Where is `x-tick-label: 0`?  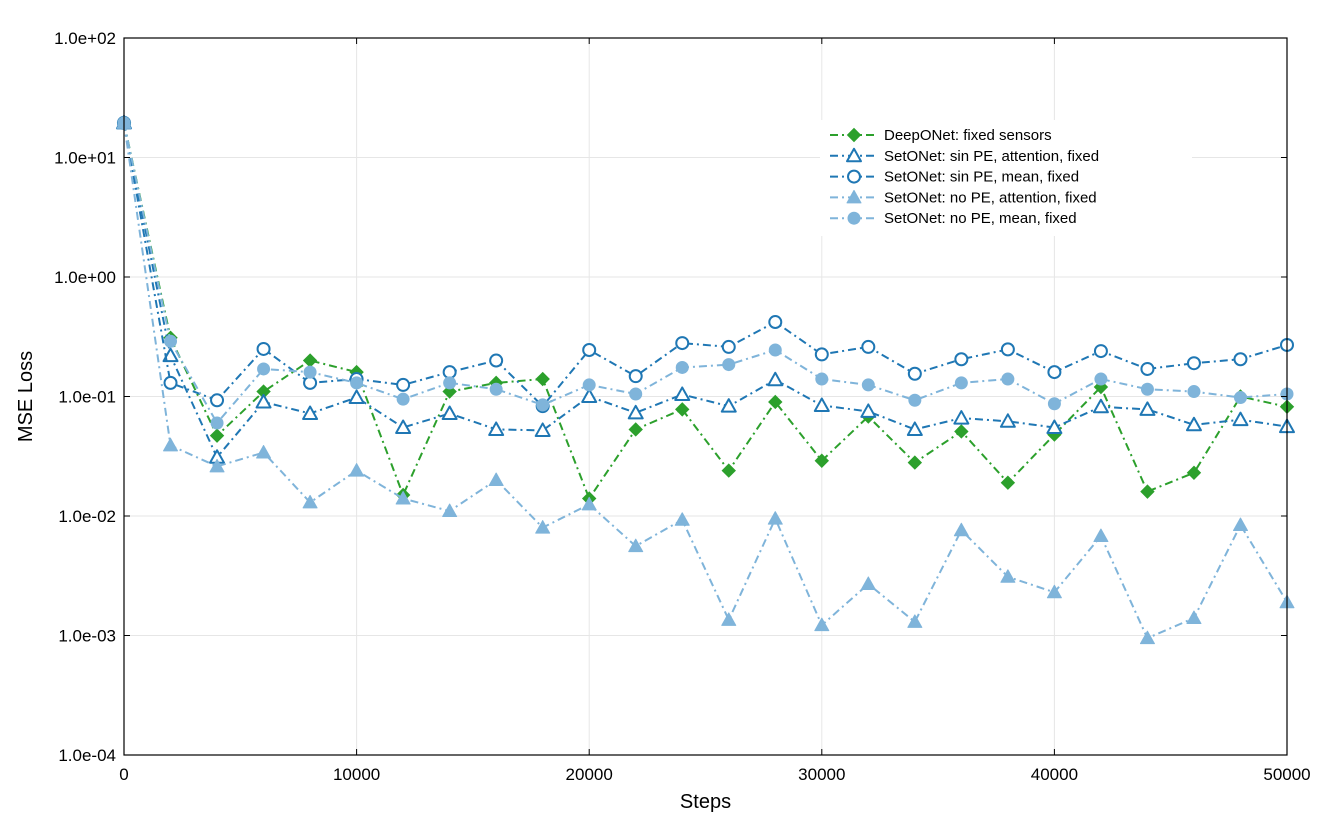 x-tick-label: 0 is located at coordinates (123, 774).